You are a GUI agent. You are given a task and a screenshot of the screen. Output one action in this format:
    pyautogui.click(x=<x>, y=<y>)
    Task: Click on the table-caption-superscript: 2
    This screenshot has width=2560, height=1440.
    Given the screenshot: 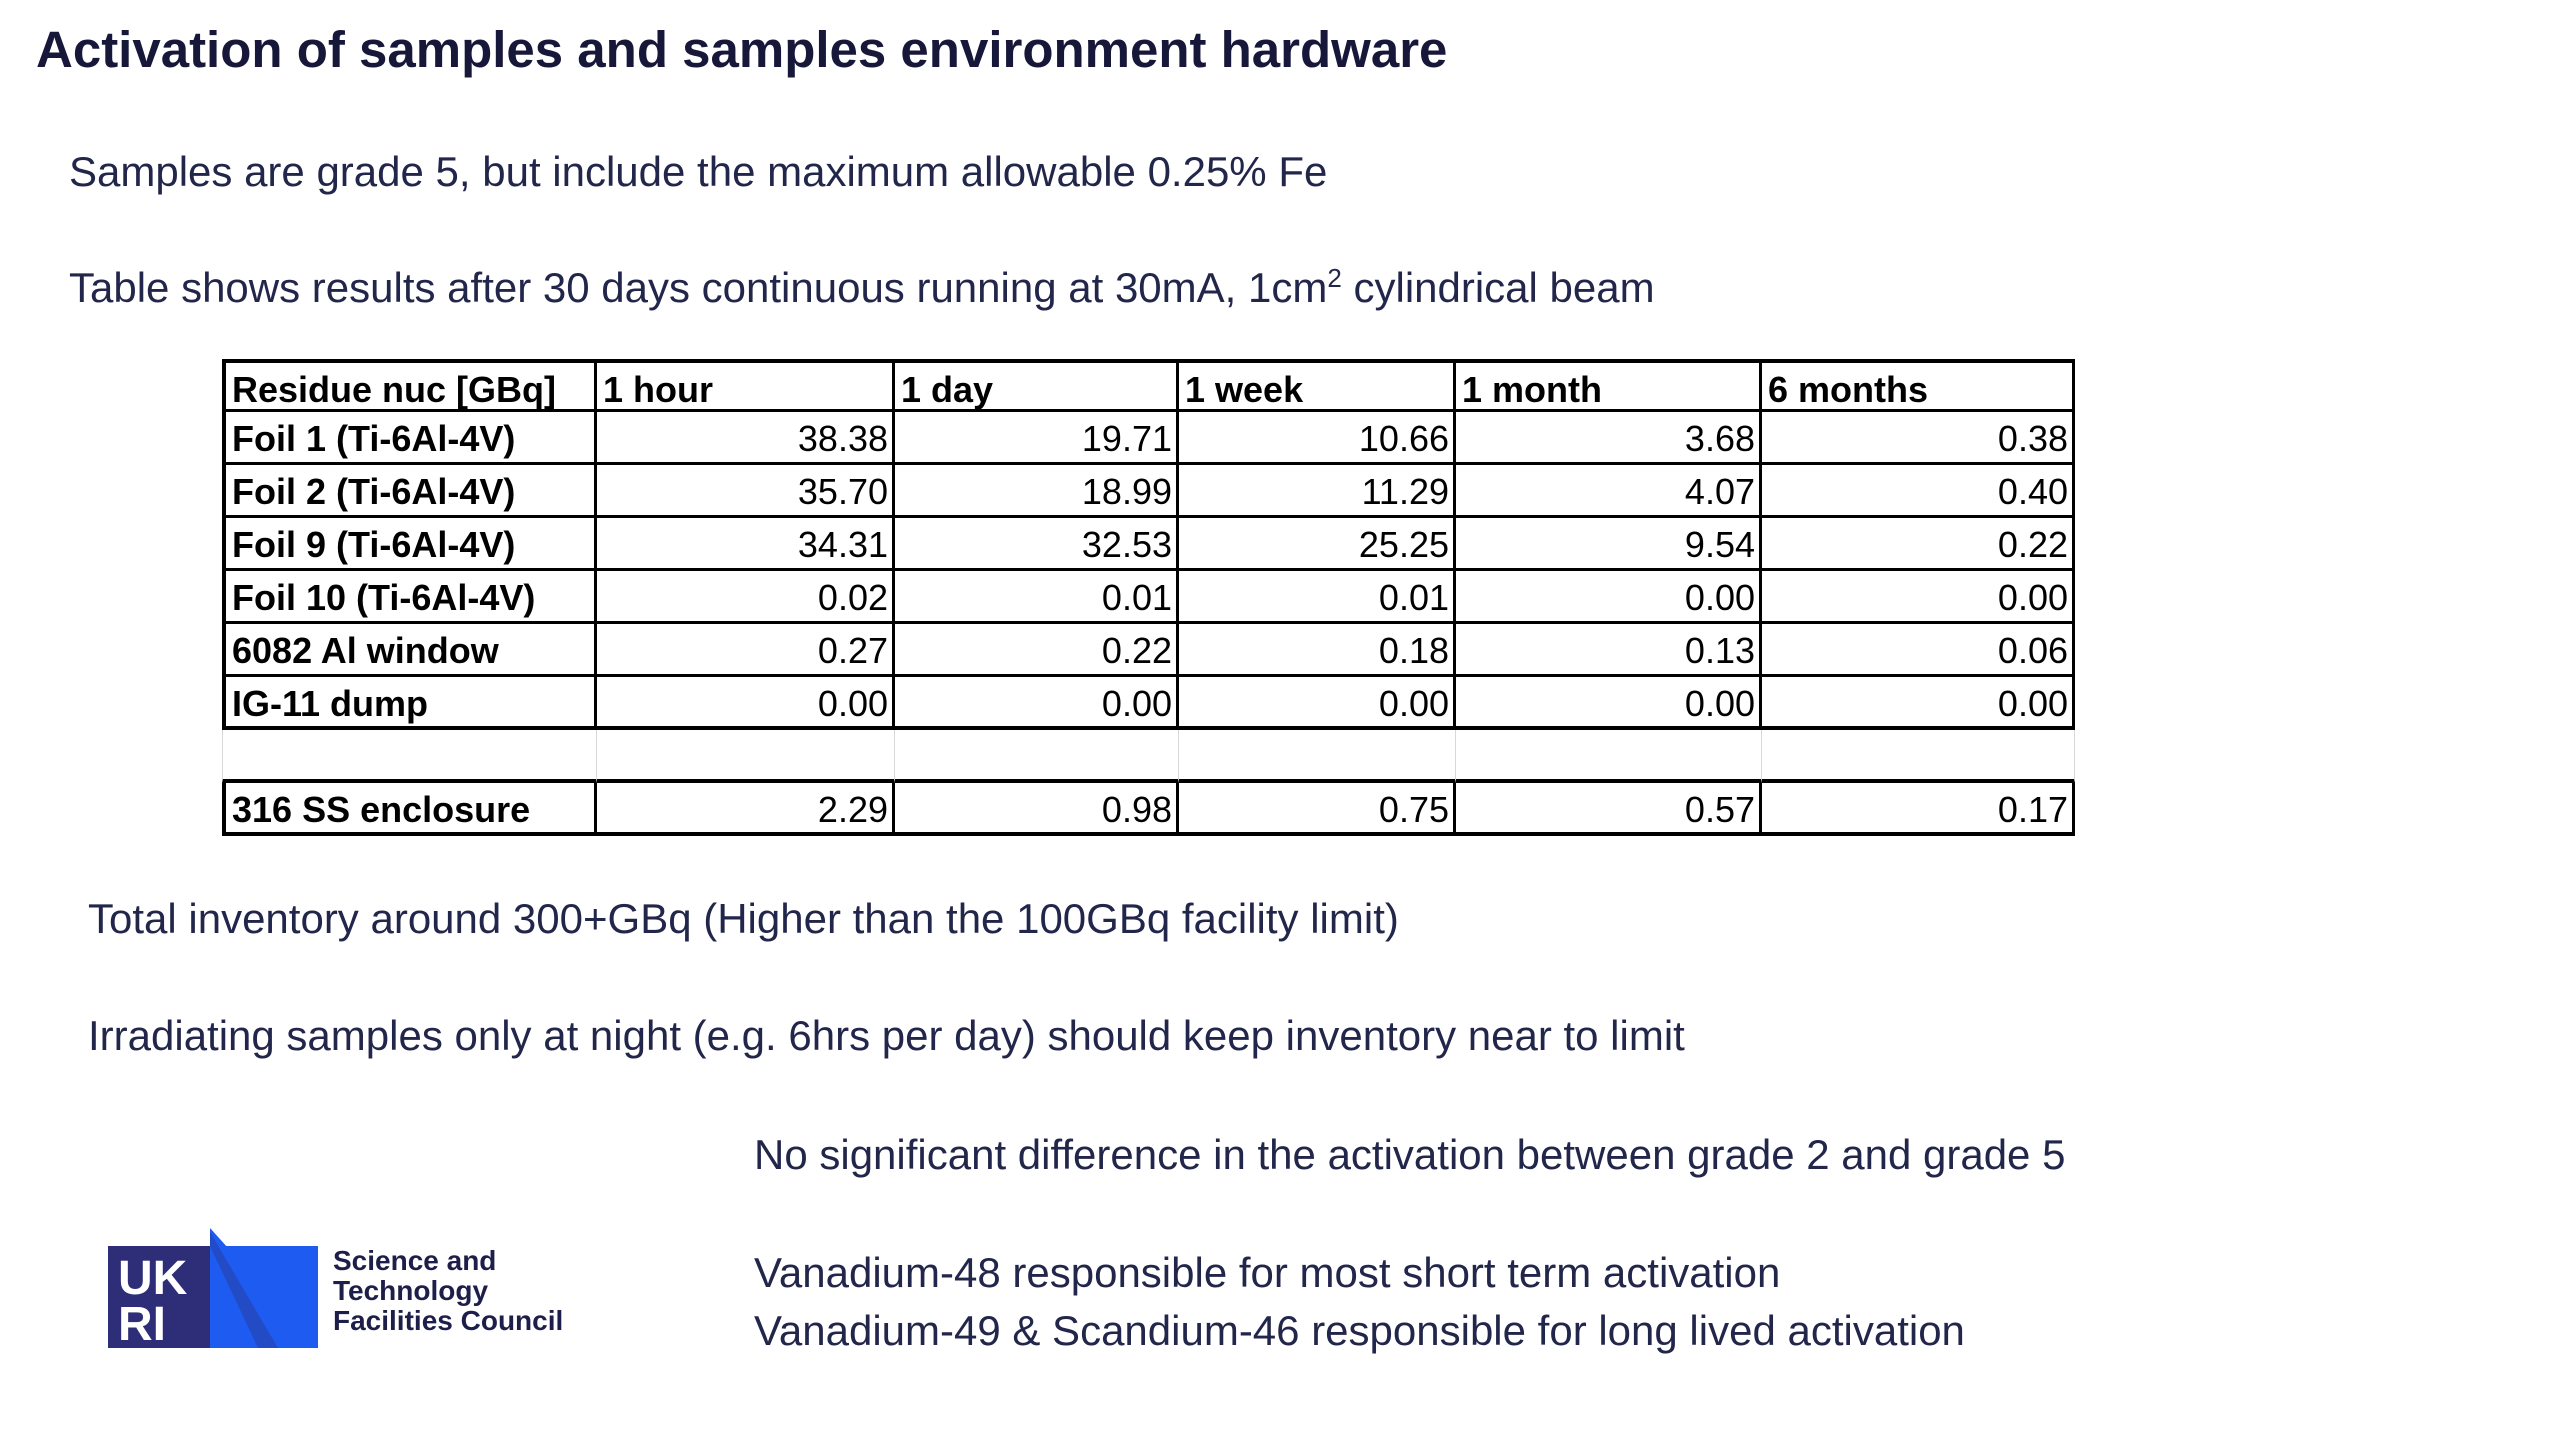 What is the action you would take?
    pyautogui.click(x=1334, y=278)
    